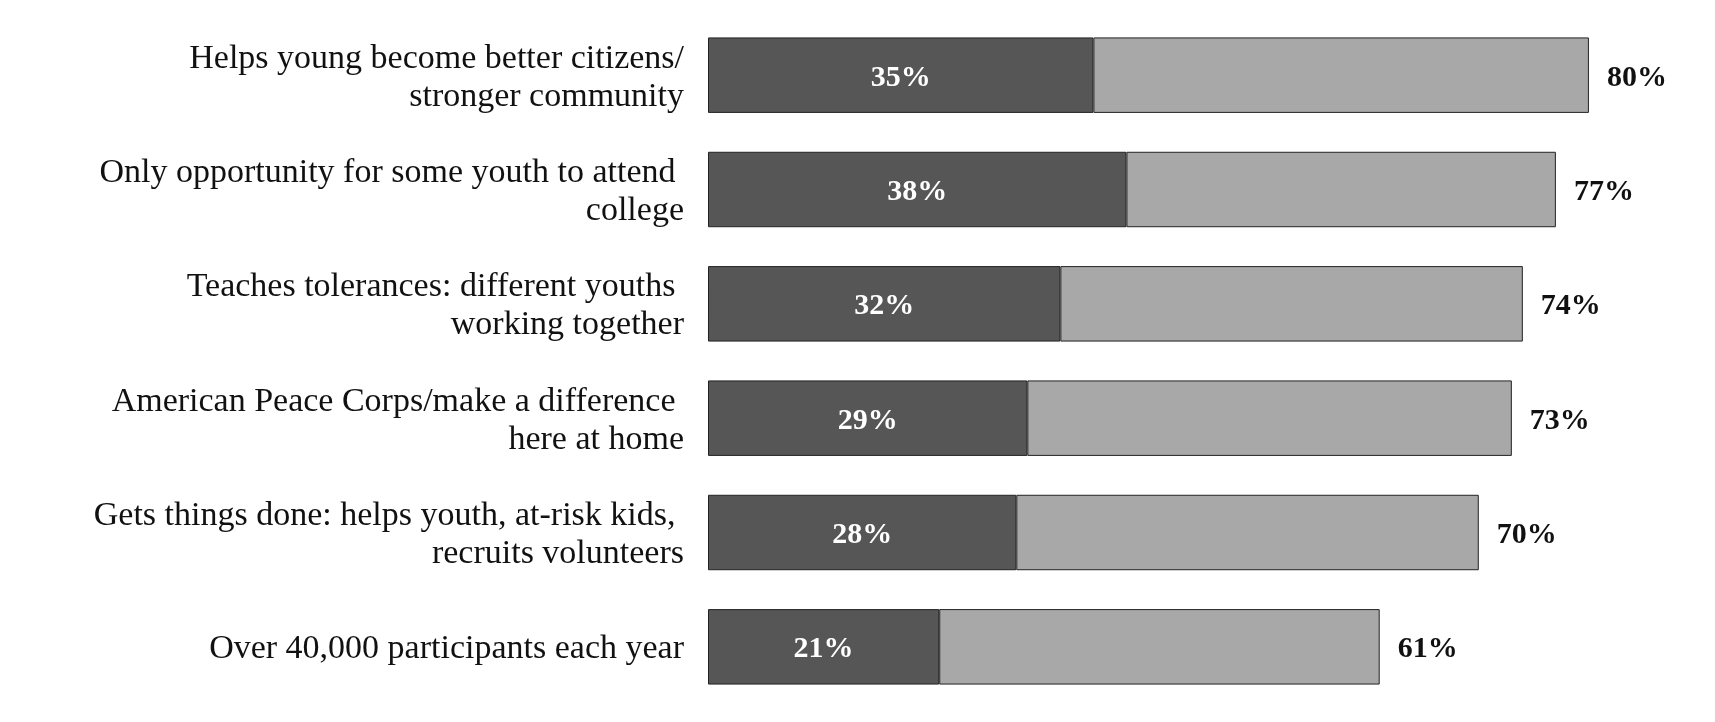  I want to click on data-label: 21%, so click(823, 647).